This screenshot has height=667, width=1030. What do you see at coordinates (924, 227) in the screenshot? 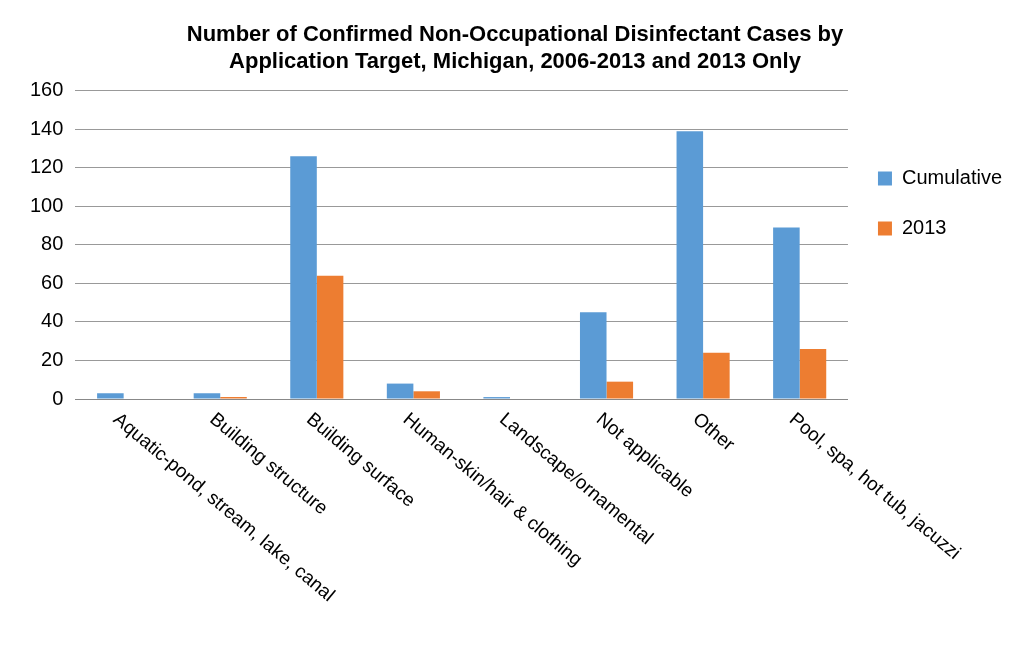
I see `legend-label: 2013` at bounding box center [924, 227].